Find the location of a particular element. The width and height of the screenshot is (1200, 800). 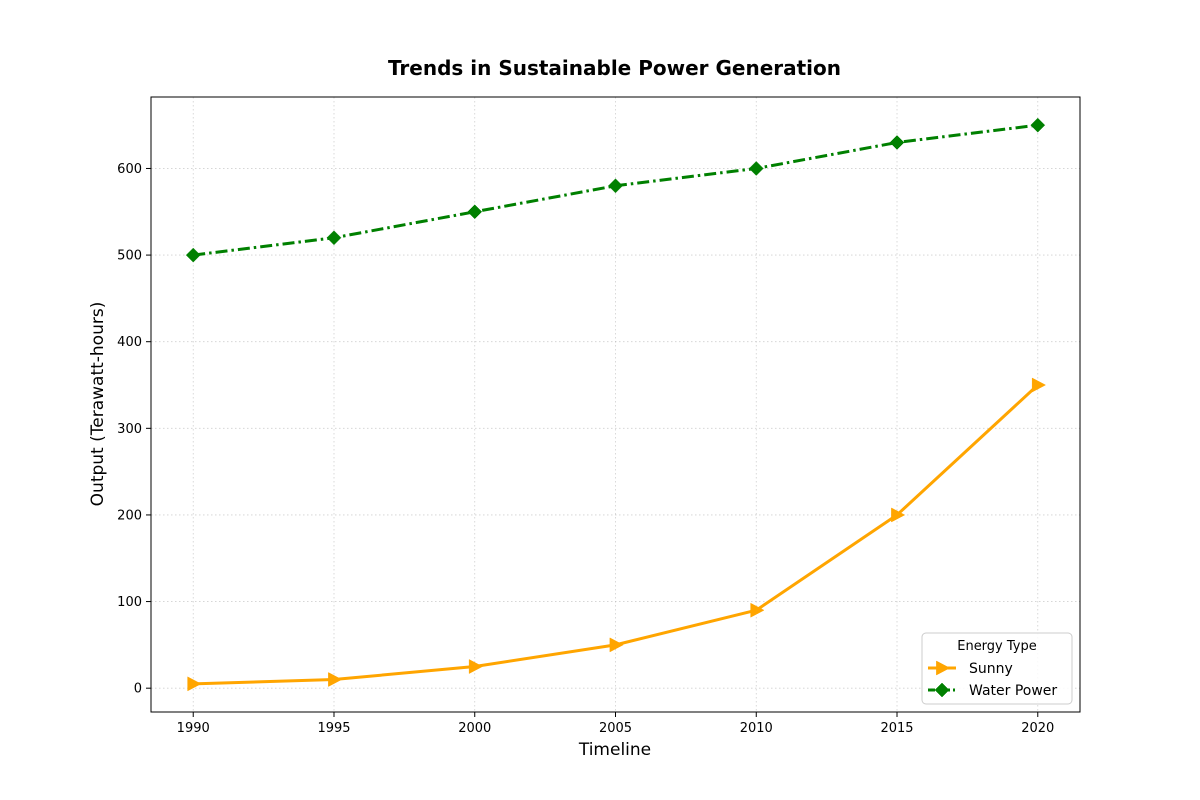

series-water-power is located at coordinates (615, 190).